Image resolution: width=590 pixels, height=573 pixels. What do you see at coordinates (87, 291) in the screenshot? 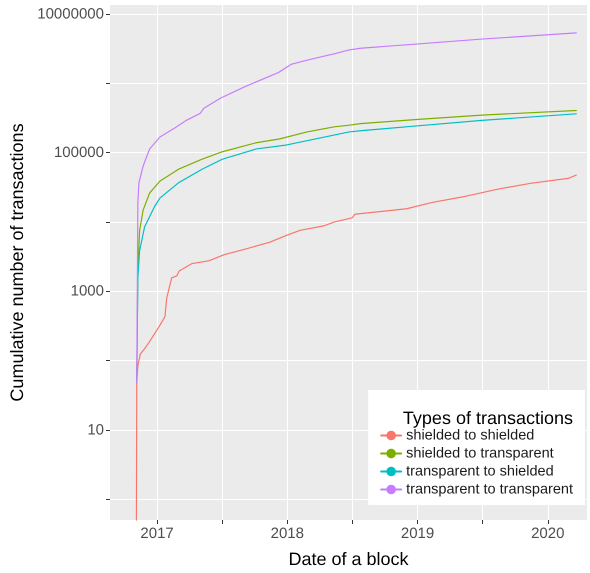
I see `y-tick-label: 1000` at bounding box center [87, 291].